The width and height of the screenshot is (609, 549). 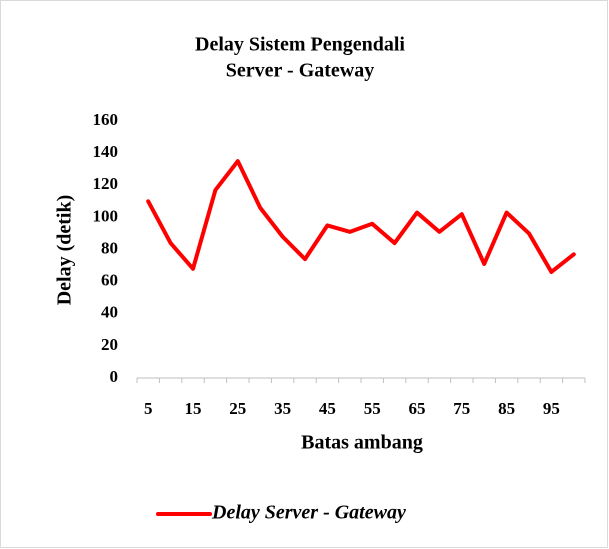 I want to click on y-tick-label: 60, so click(x=109, y=280).